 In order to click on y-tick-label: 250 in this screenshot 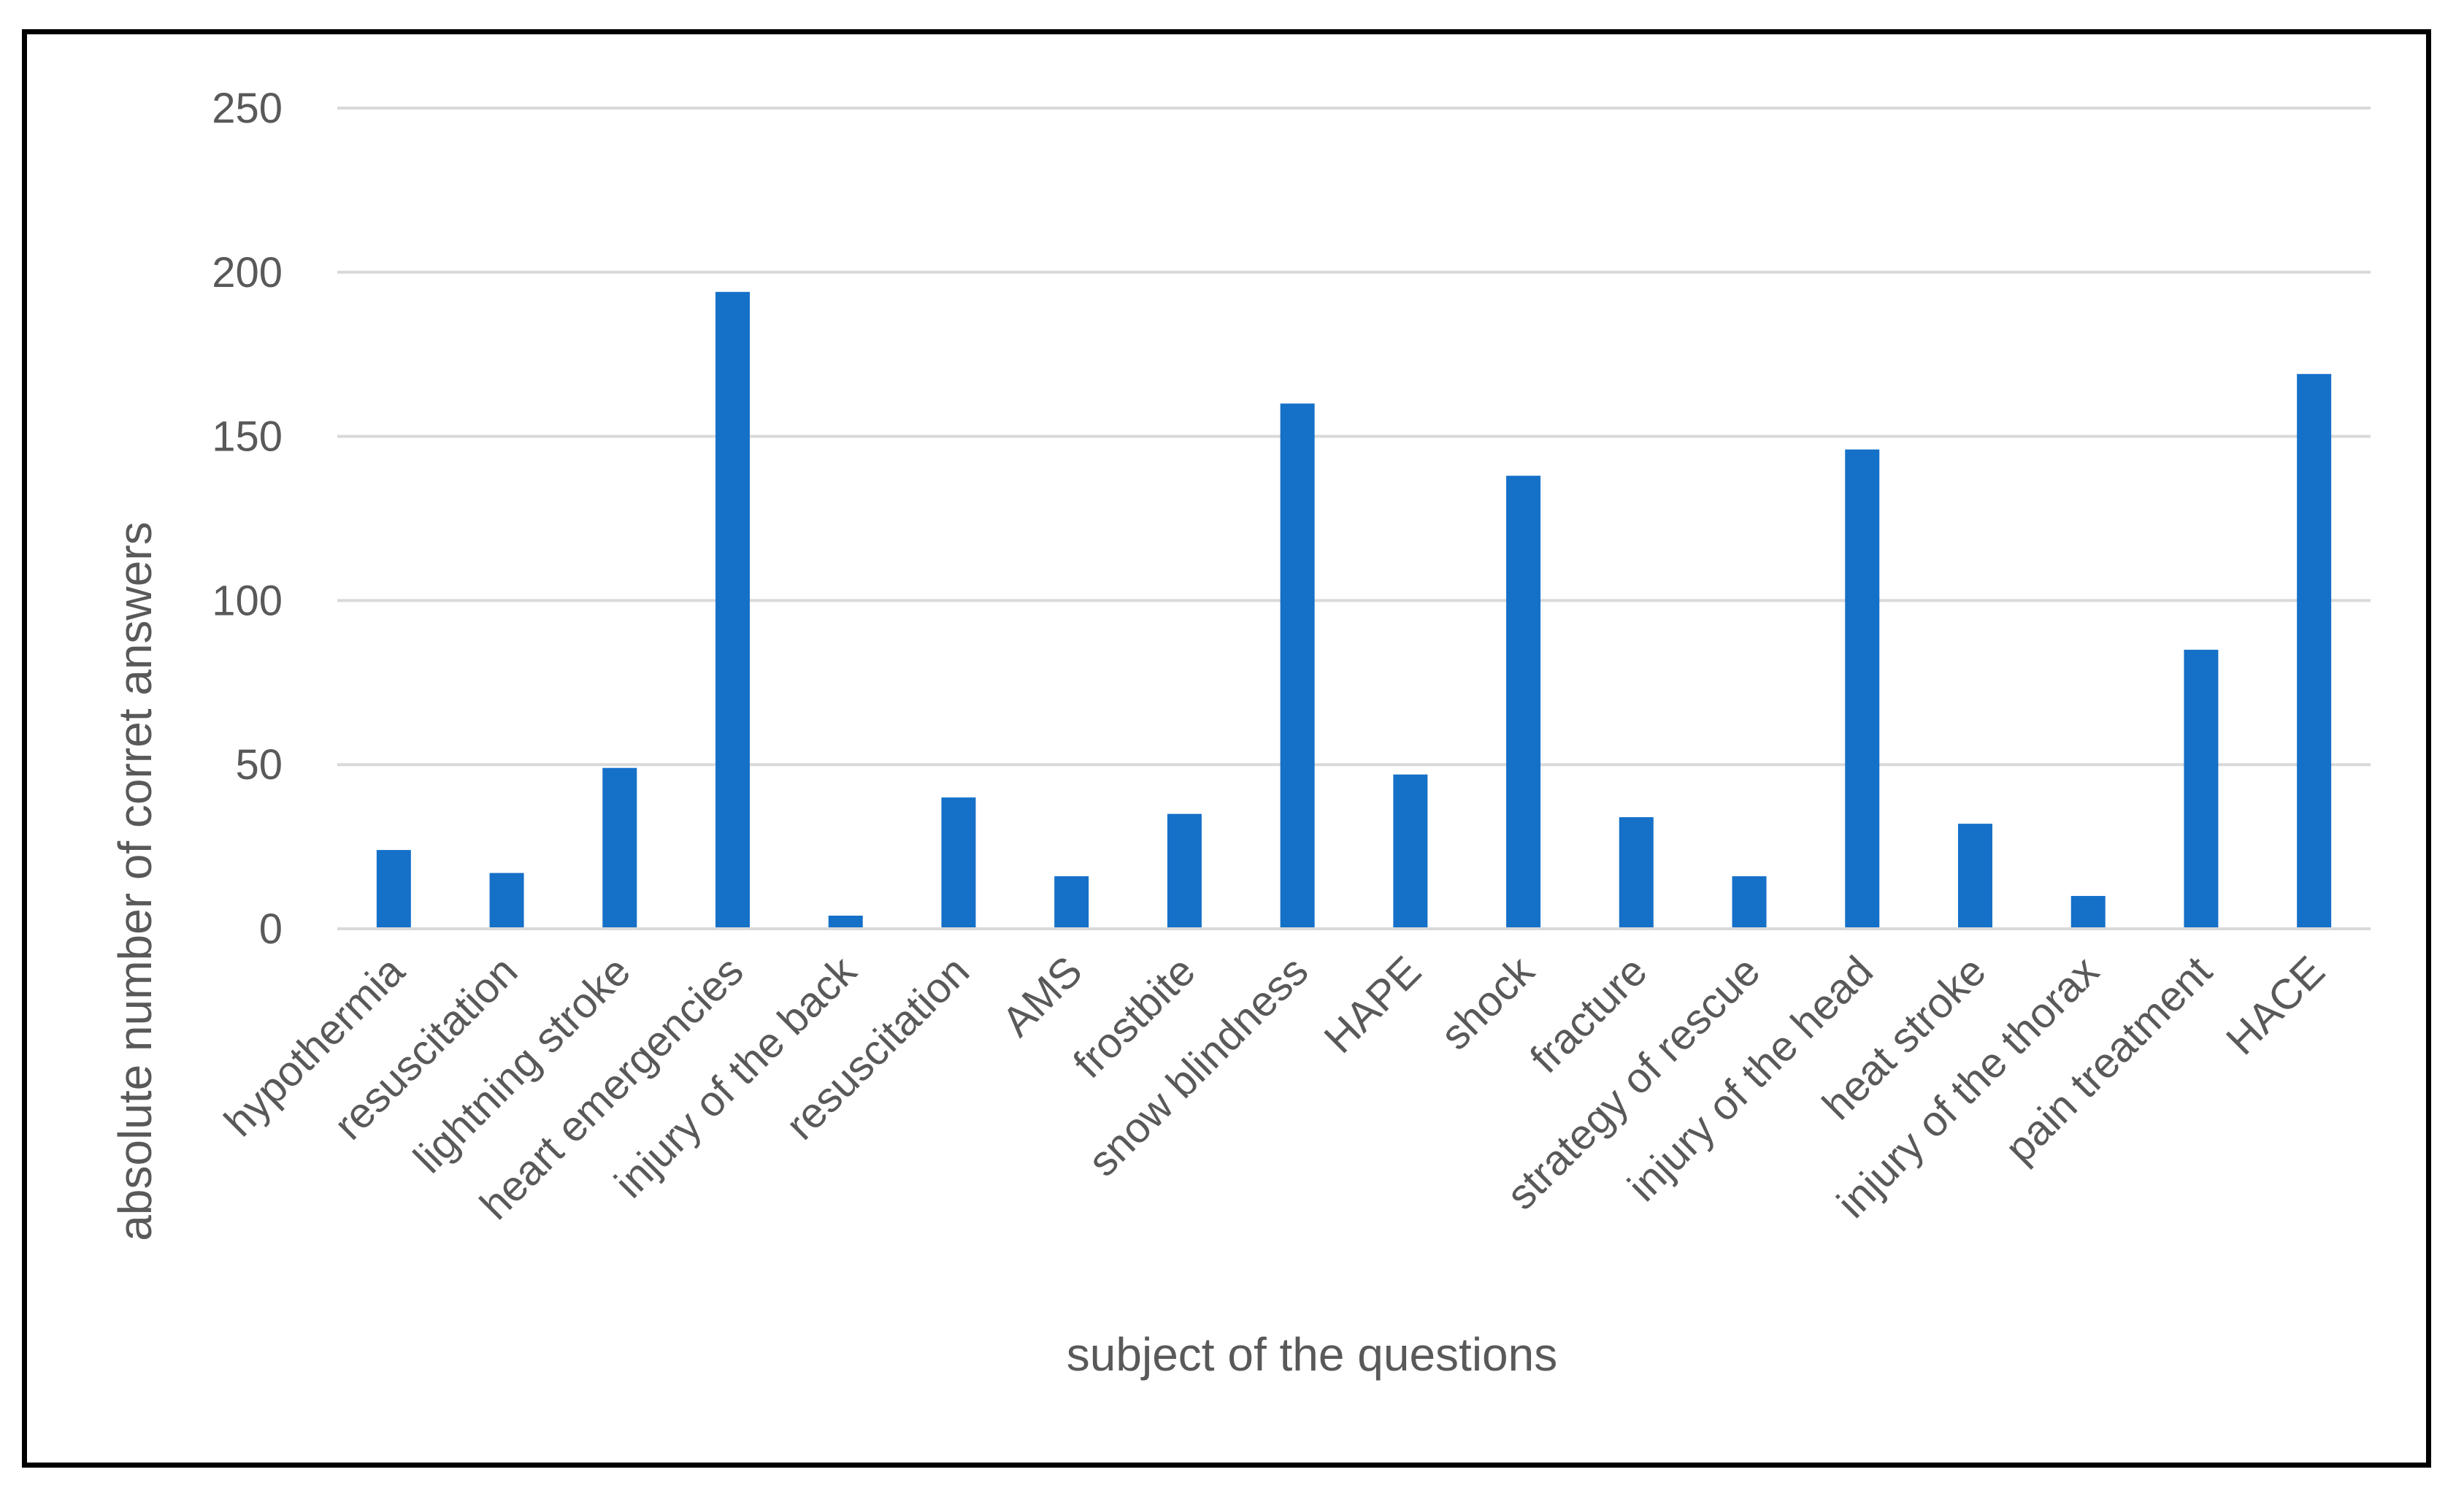, I will do `click(248, 109)`.